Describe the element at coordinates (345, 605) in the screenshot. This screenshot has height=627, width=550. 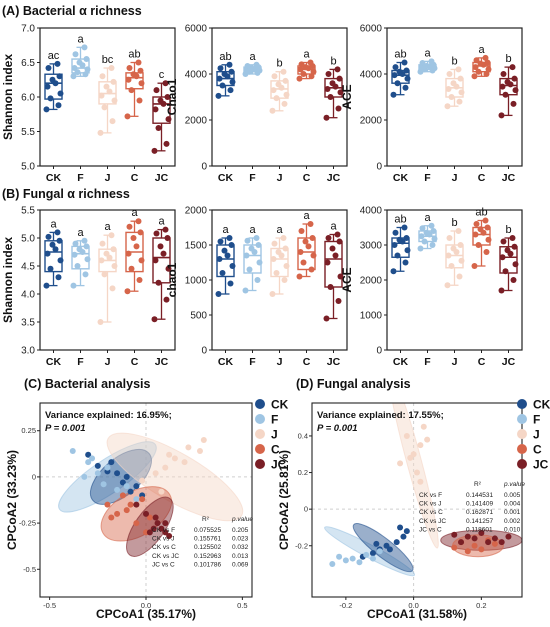
I see `x-tick-label: -0.2` at that location.